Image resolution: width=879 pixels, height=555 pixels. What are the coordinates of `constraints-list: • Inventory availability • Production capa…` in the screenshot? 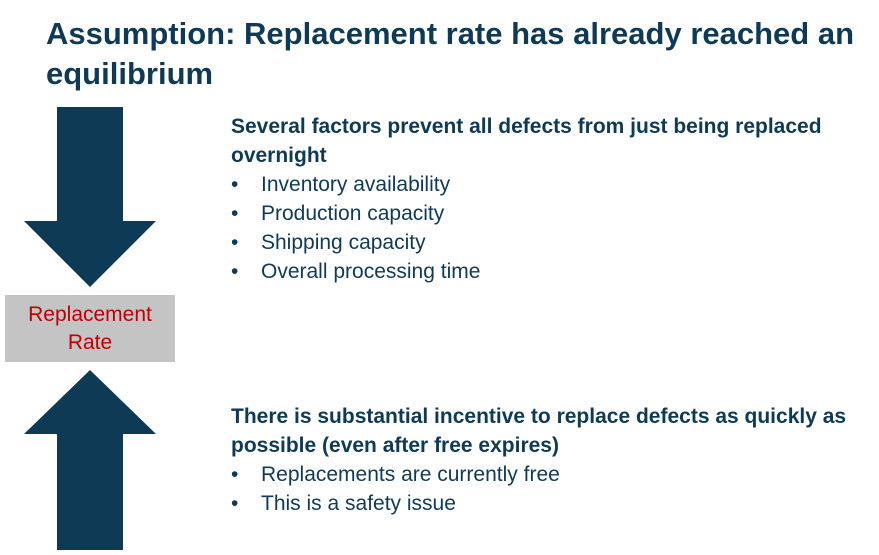 It's located at (541, 228).